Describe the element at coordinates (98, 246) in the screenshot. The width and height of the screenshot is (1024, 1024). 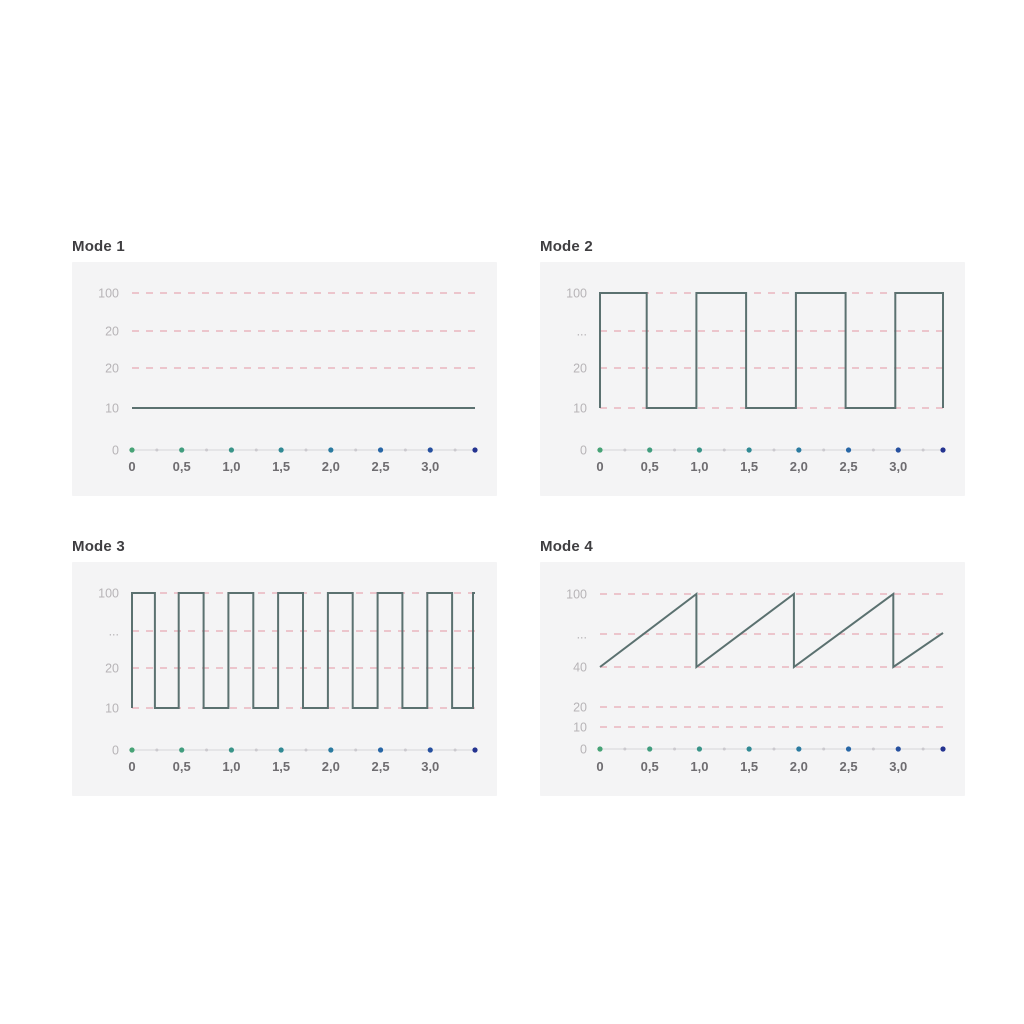
I see `chart-title-mode-1: Mode 1` at that location.